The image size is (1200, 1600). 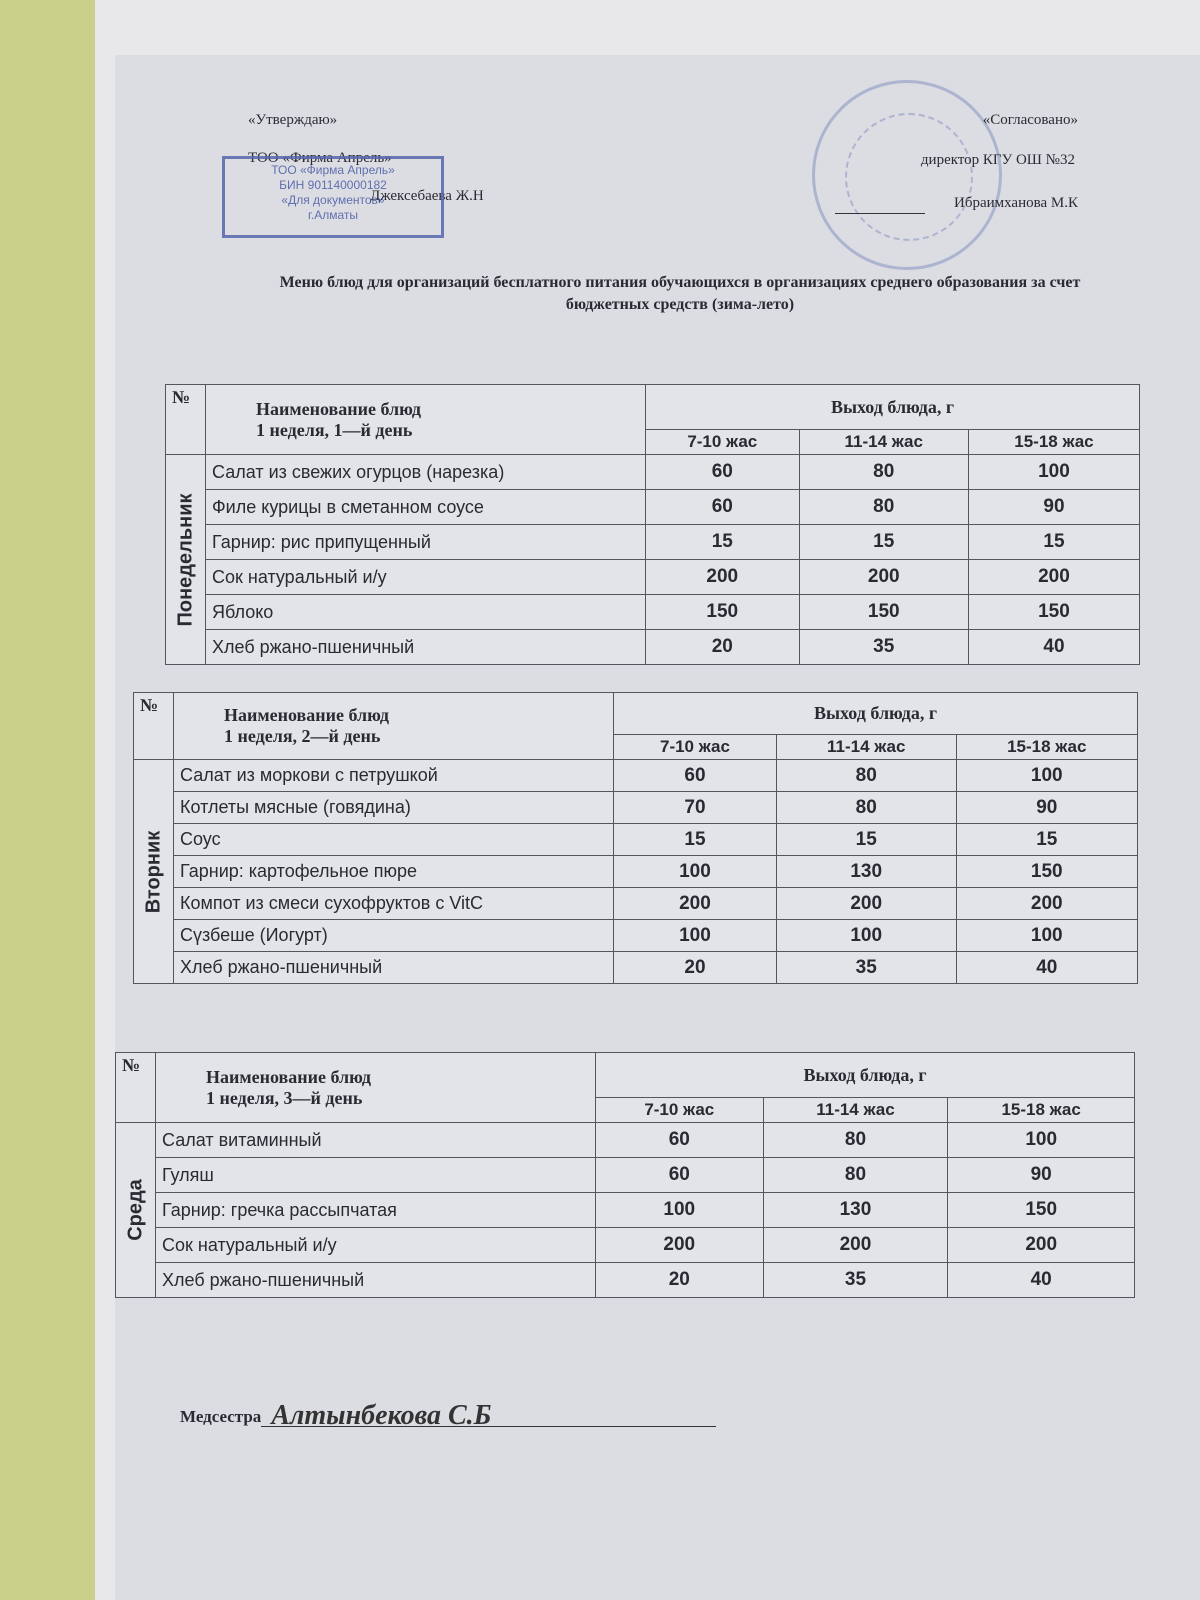 I want to click on table-row: Гарнир: гречка рассыпчатая 100 130 150, so click(x=625, y=1210).